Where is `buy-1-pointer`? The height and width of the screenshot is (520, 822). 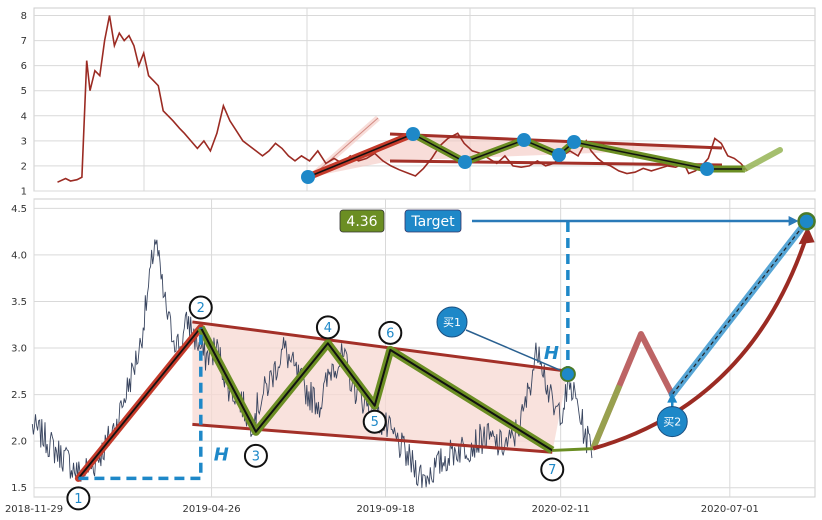 buy-1-pointer is located at coordinates (513, 350).